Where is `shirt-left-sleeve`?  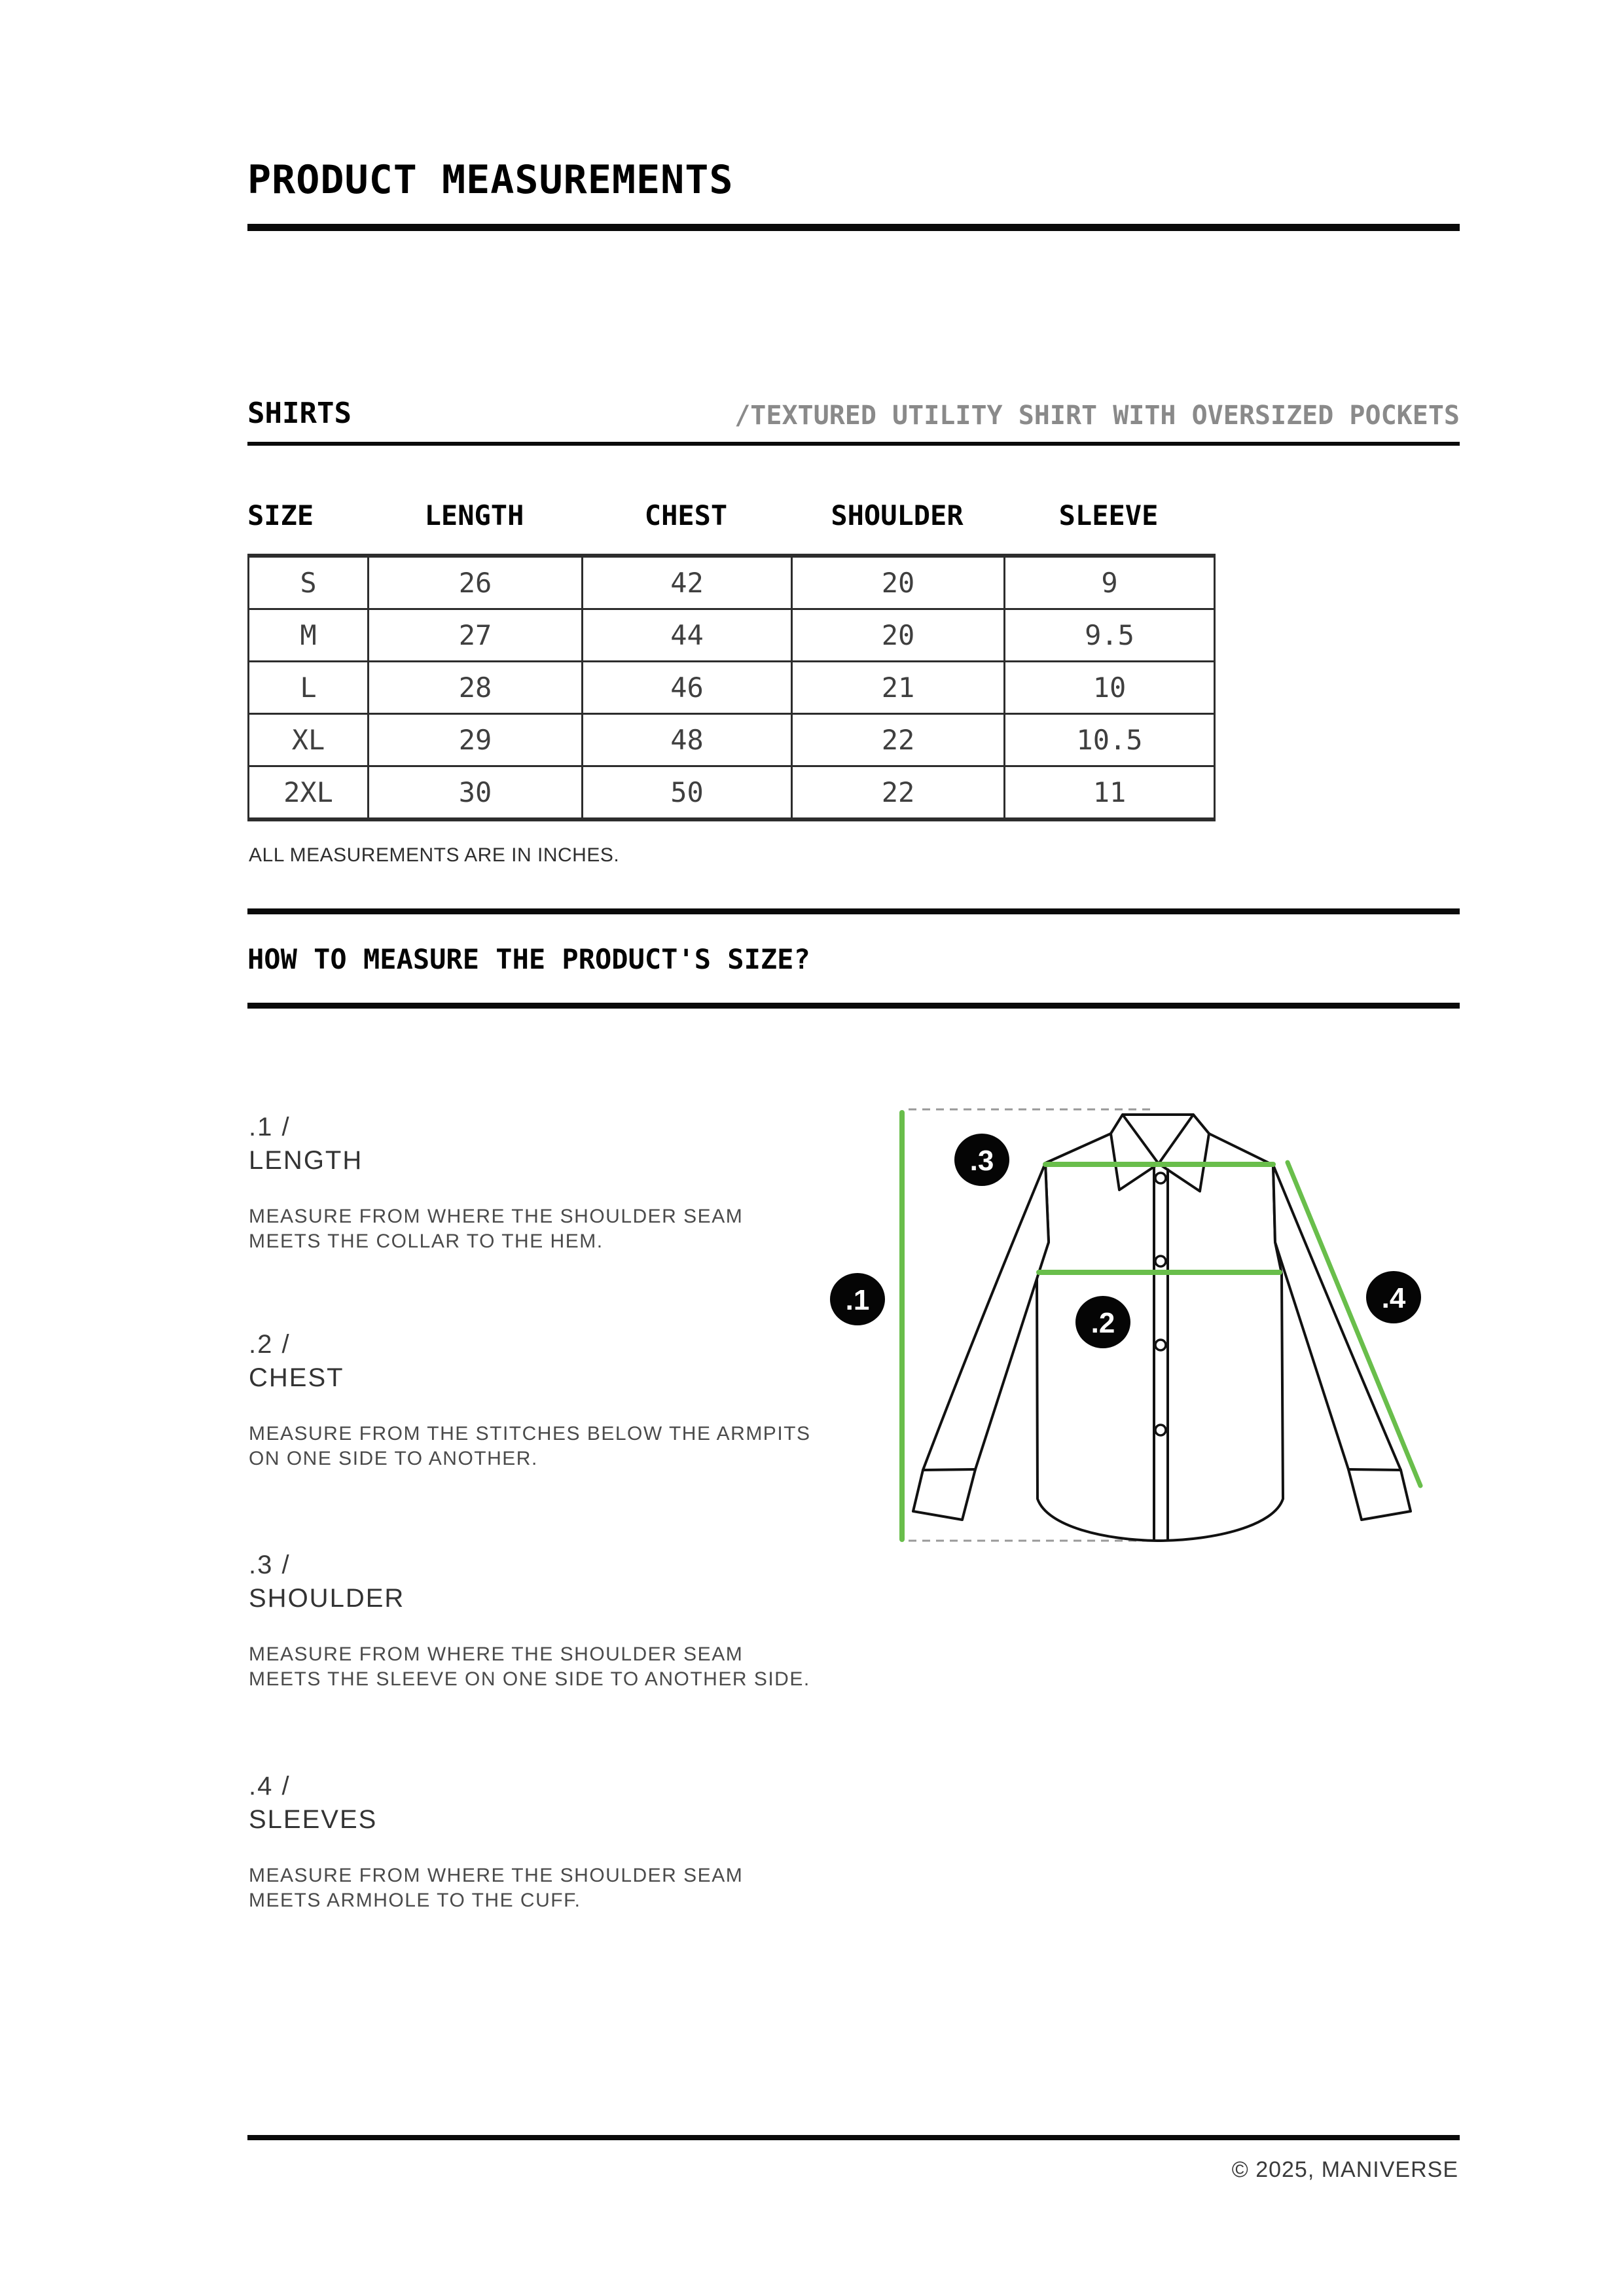 shirt-left-sleeve is located at coordinates (981, 1341).